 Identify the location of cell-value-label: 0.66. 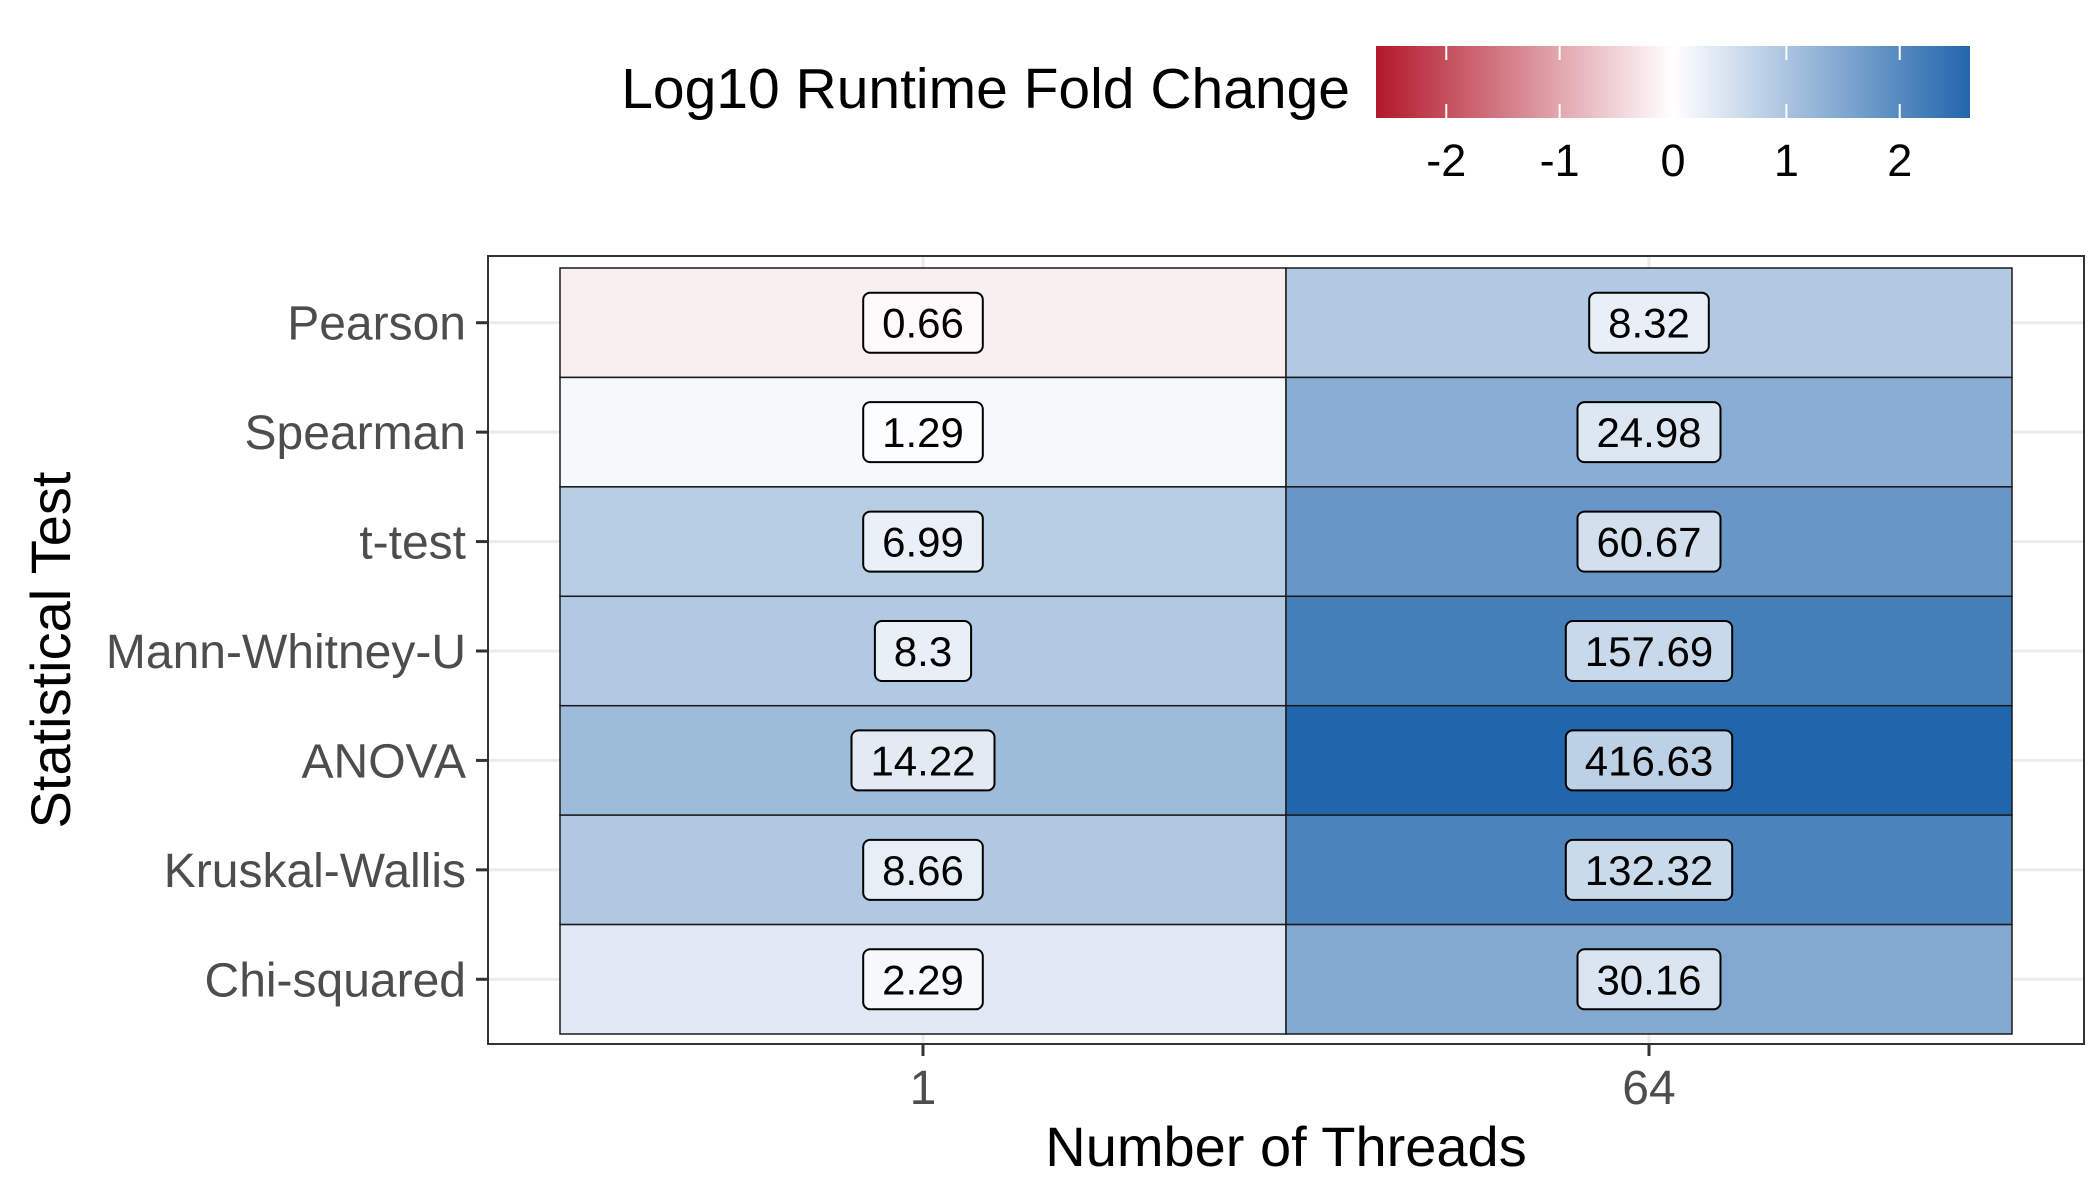
(923, 323).